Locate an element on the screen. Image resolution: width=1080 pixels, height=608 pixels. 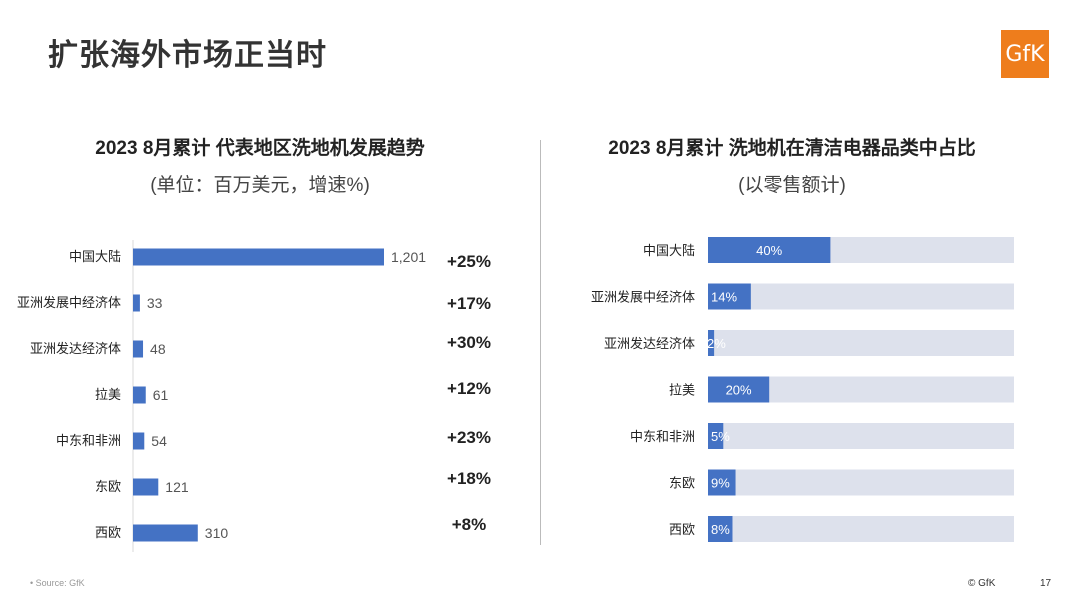
left-chart-subtitle: (单位：百万美元，增速%) is located at coordinates (260, 185).